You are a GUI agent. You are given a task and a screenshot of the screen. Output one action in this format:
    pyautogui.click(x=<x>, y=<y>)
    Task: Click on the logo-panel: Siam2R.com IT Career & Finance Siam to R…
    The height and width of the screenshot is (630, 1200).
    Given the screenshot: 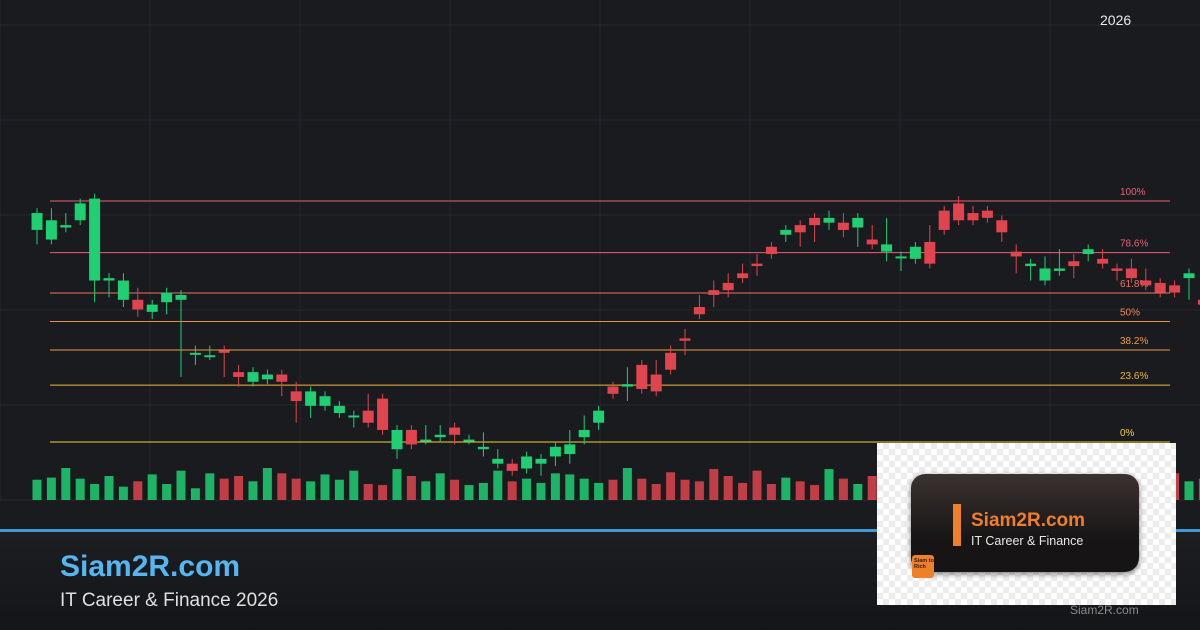 What is the action you would take?
    pyautogui.click(x=1026, y=524)
    